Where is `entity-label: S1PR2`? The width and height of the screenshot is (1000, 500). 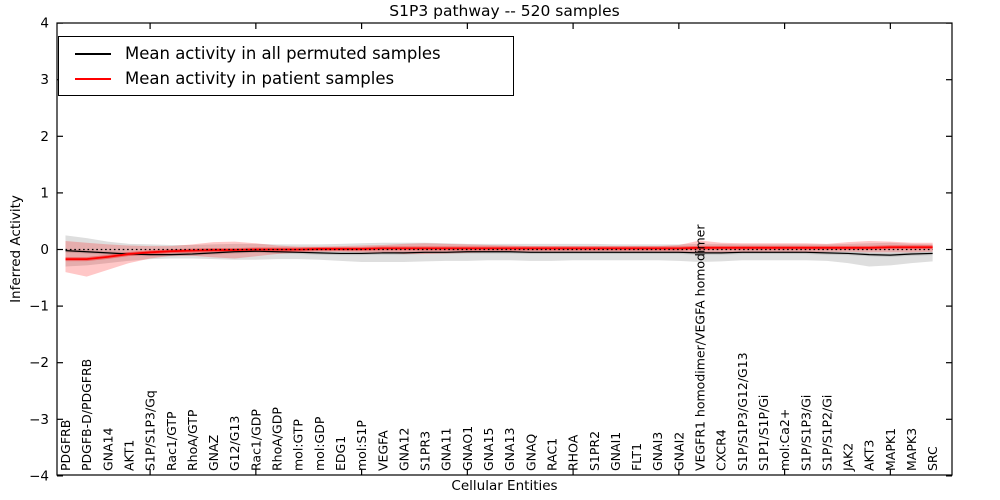
entity-label: S1PR2 is located at coordinates (594, 451).